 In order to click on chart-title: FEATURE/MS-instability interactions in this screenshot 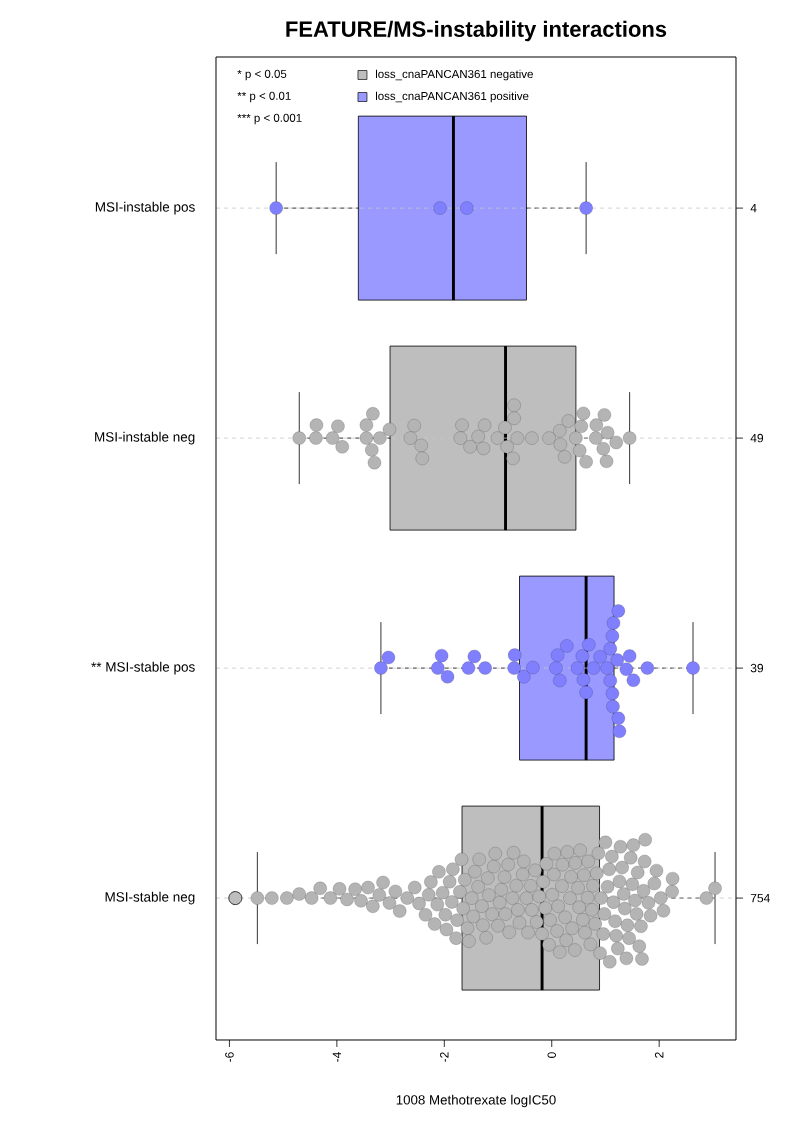, I will do `click(476, 31)`.